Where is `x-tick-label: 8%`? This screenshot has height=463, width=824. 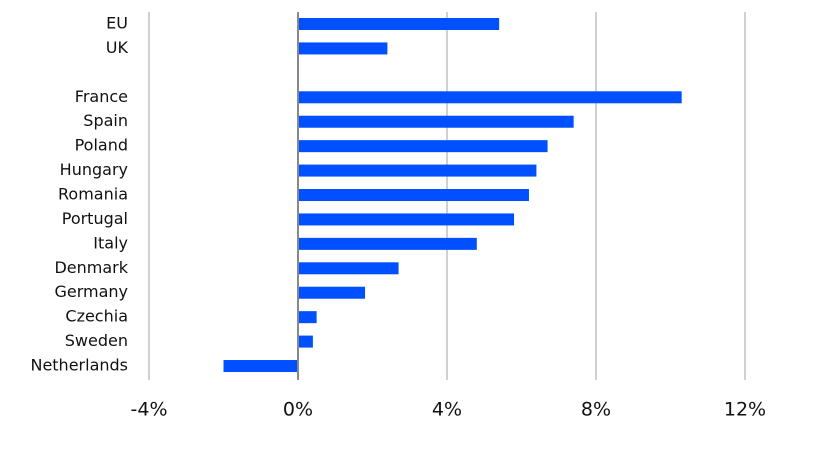
x-tick-label: 8% is located at coordinates (596, 410).